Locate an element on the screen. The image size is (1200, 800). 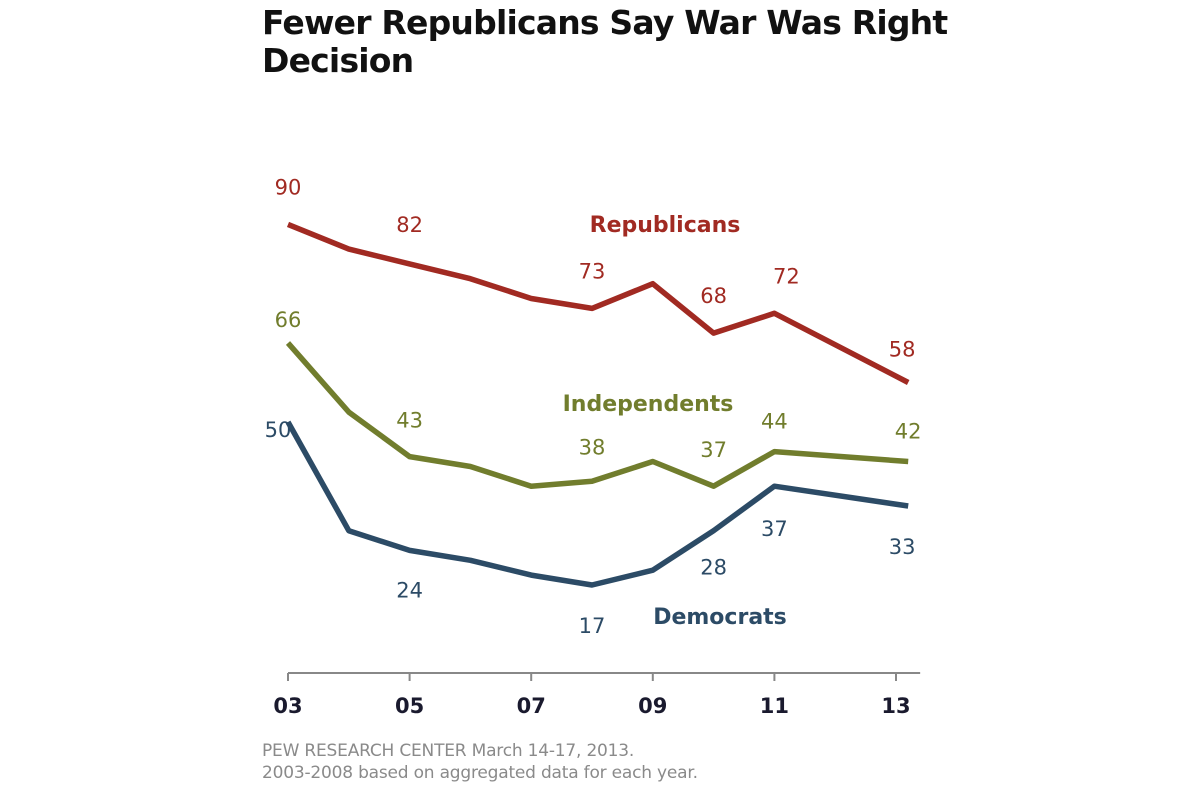
data-label: 24 is located at coordinates (409, 590).